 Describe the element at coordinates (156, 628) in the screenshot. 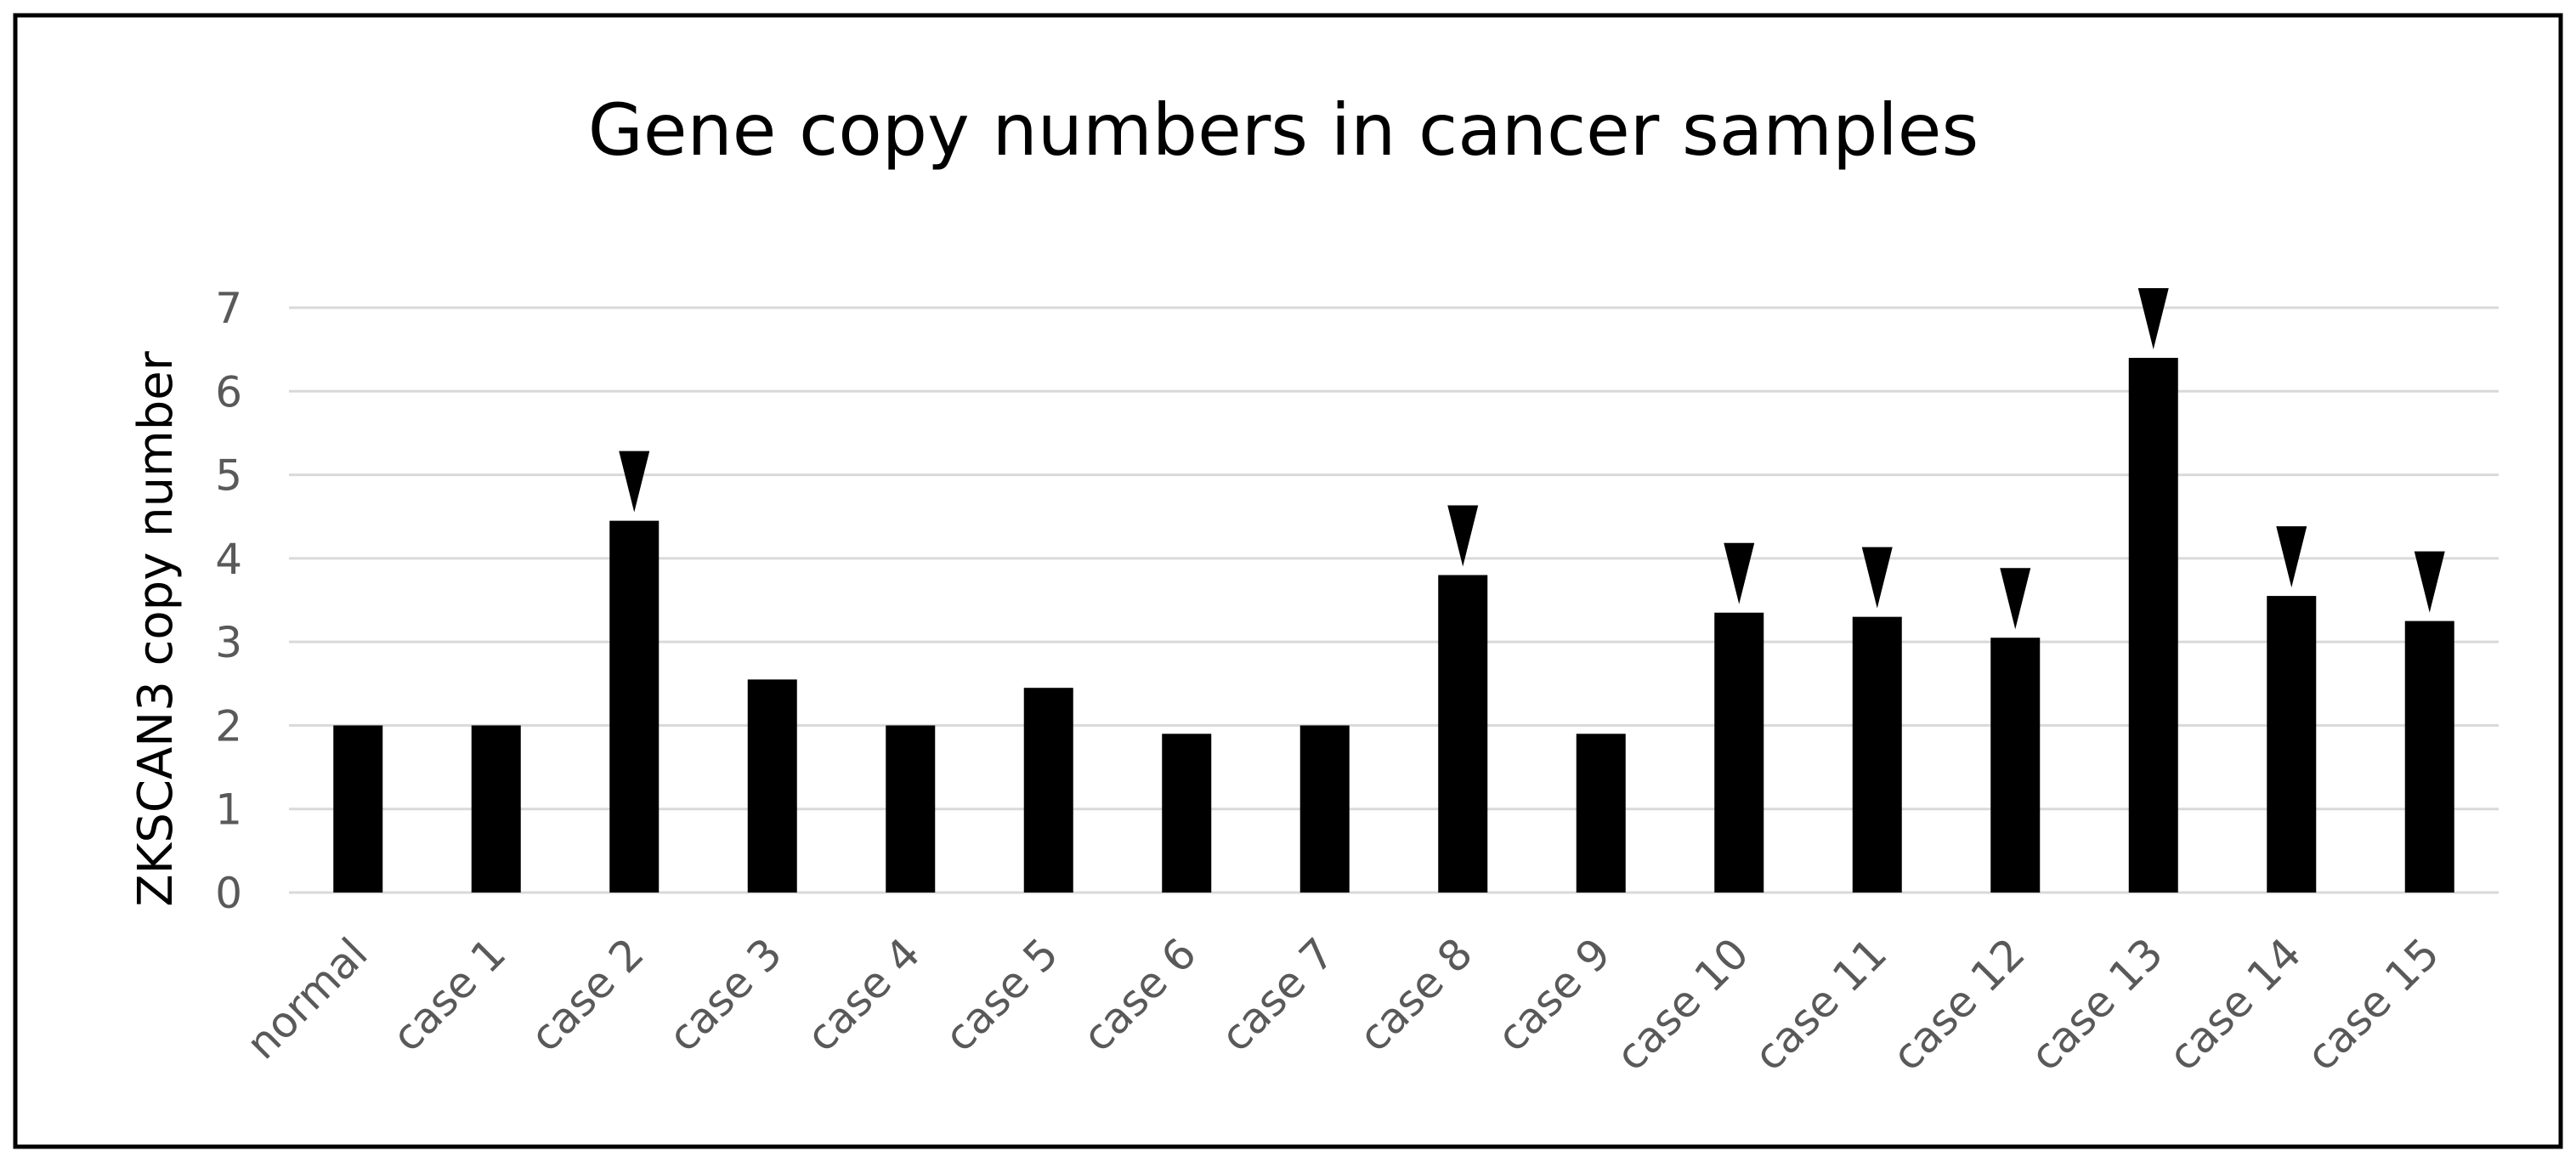

I see `y-axis-title: ZKSCAN3 copy number` at that location.